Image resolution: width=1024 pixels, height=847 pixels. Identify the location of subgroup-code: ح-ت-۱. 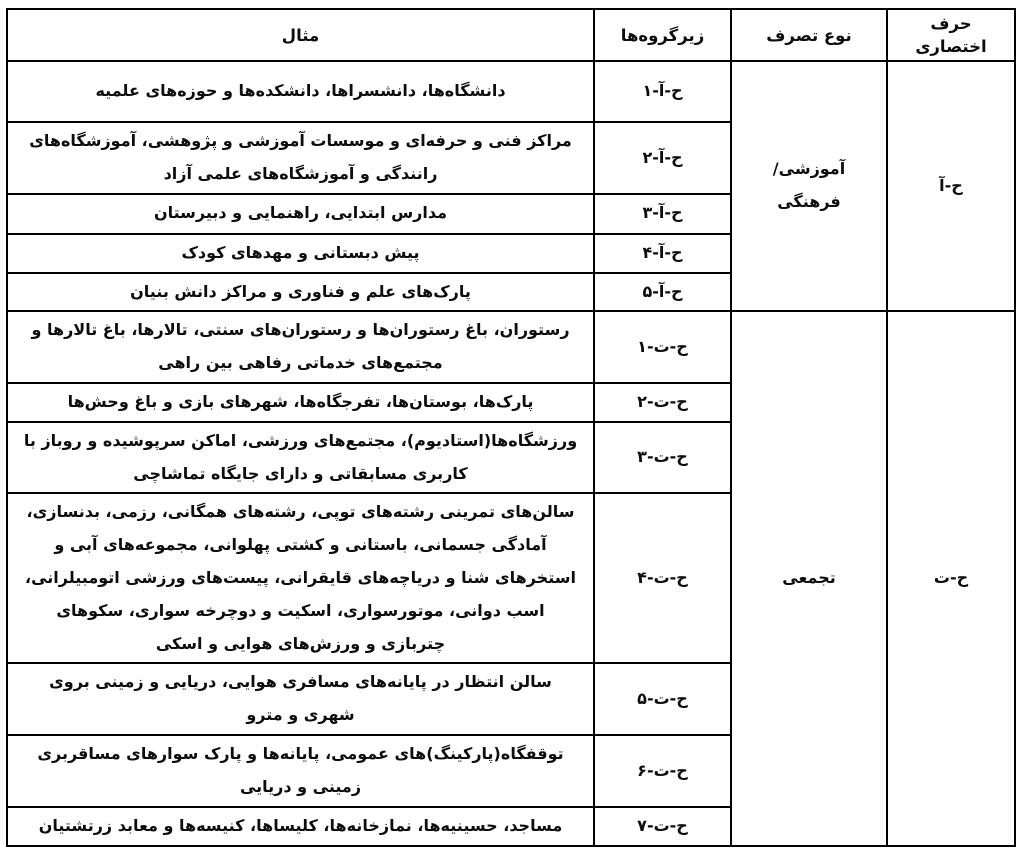
(662, 347).